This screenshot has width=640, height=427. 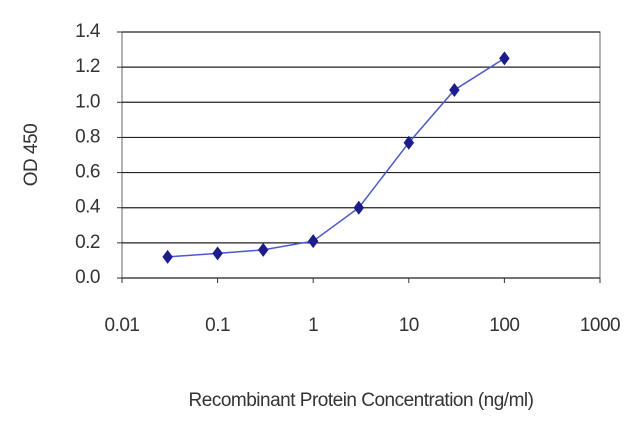 What do you see at coordinates (600, 325) in the screenshot?
I see `x-tick-label: 1000` at bounding box center [600, 325].